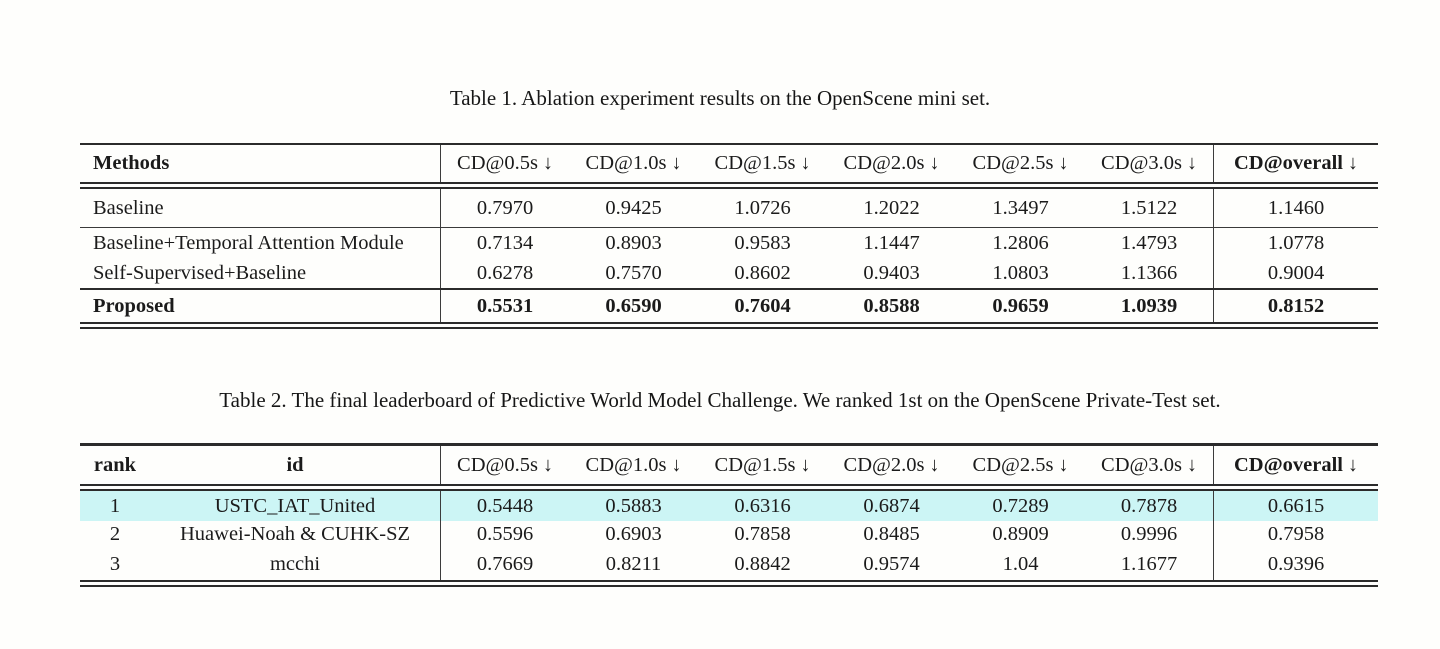  What do you see at coordinates (1149, 242) in the screenshot?
I see `cell-value: 1.4793` at bounding box center [1149, 242].